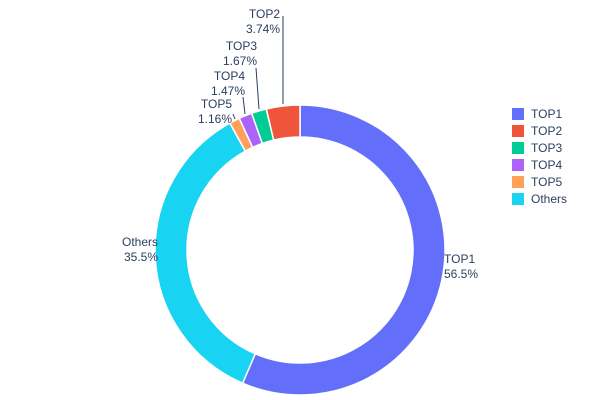 This screenshot has height=400, width=600. What do you see at coordinates (240, 53) in the screenshot?
I see `slice-label-top3: TOP3 1.67%` at bounding box center [240, 53].